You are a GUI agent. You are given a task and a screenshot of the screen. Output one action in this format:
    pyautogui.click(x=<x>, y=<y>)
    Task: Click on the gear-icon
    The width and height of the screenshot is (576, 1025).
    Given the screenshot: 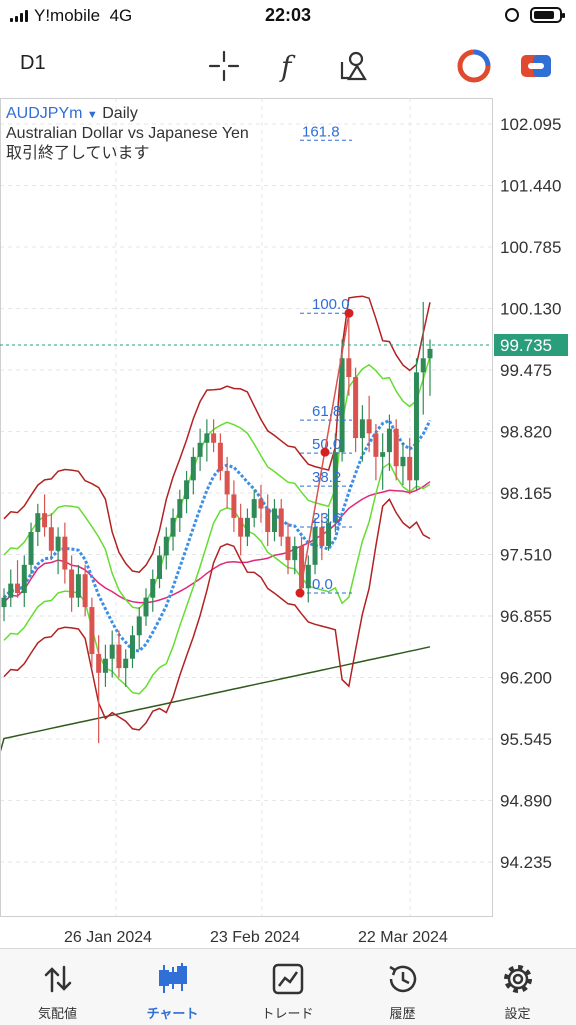 What is the action you would take?
    pyautogui.click(x=518, y=979)
    